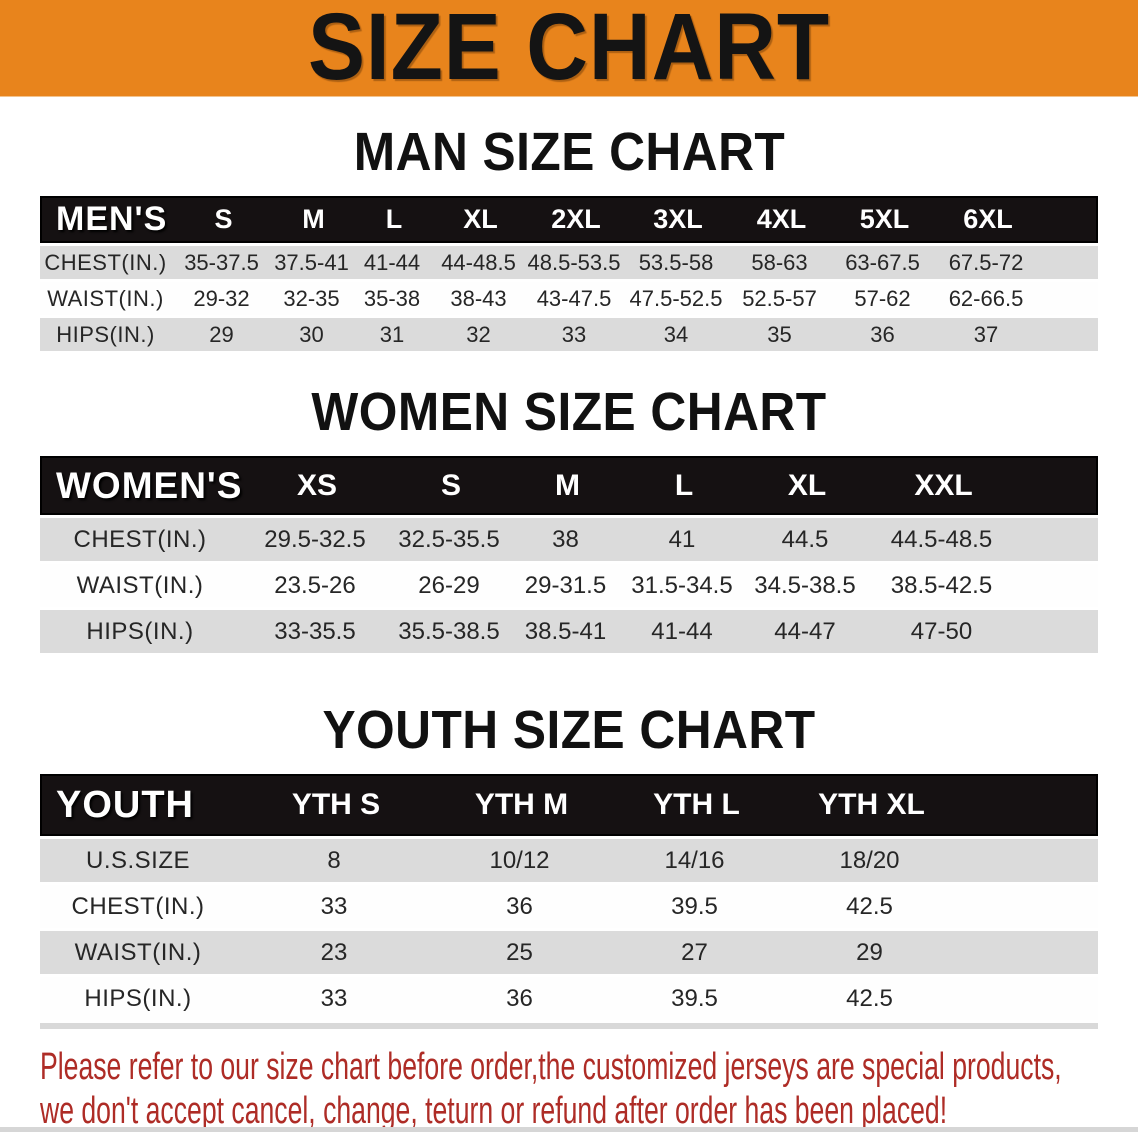 This screenshot has width=1138, height=1141. I want to click on value-cell: 29, so click(869, 952).